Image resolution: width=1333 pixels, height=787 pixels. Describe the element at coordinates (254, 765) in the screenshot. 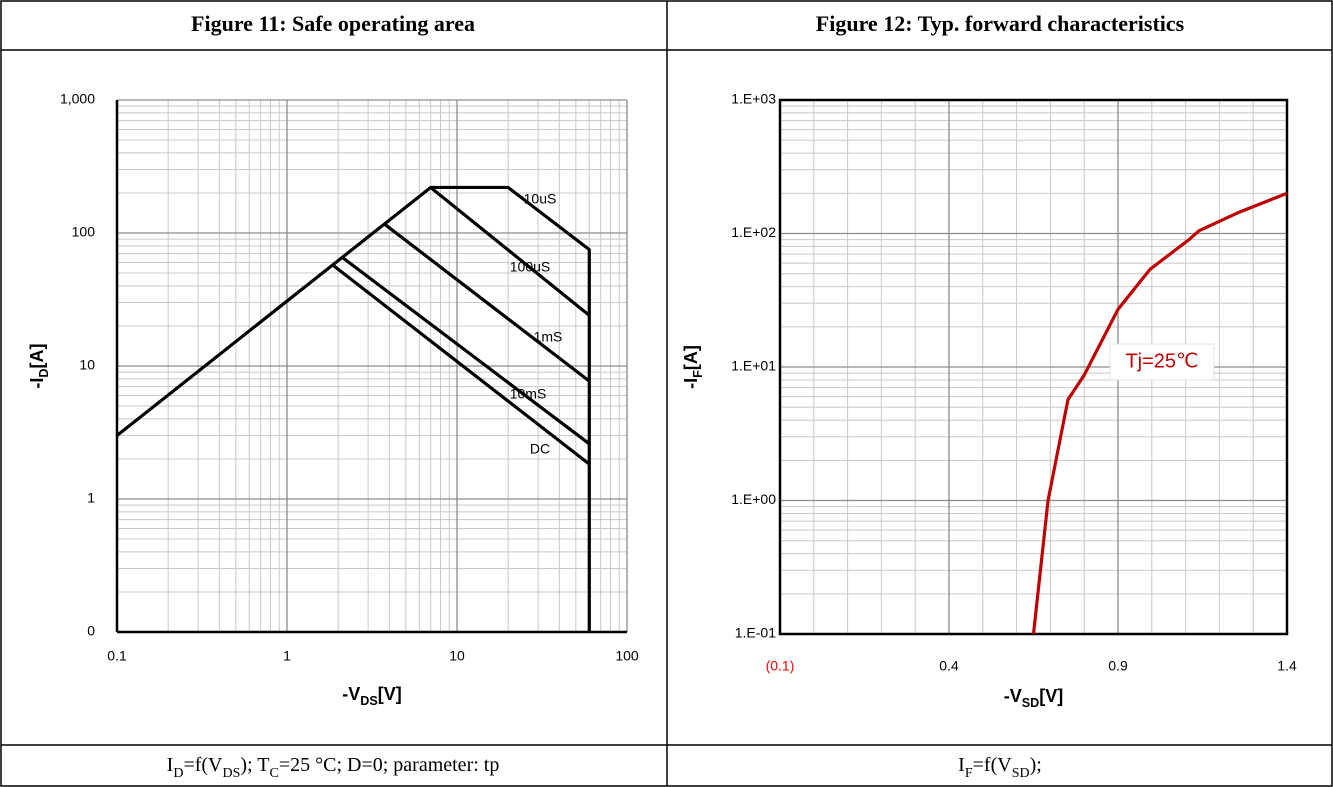

I see `text-part: ); T` at that location.